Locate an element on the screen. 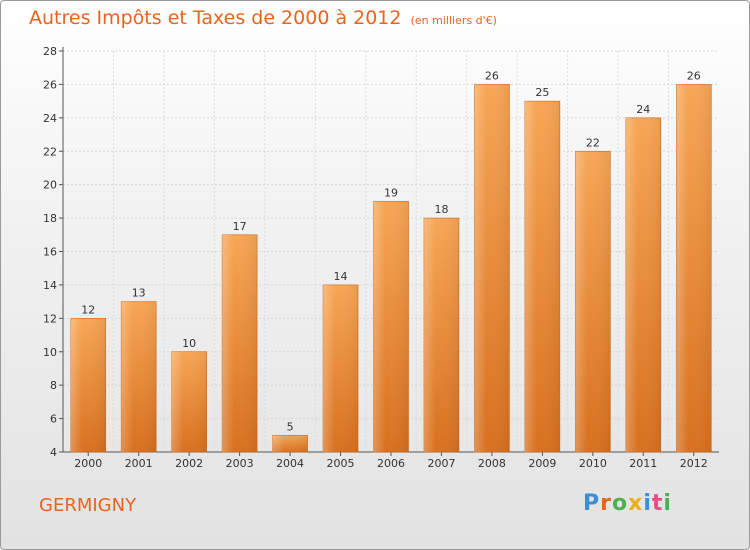  x-tick-label-2006: 2006 is located at coordinates (391, 463).